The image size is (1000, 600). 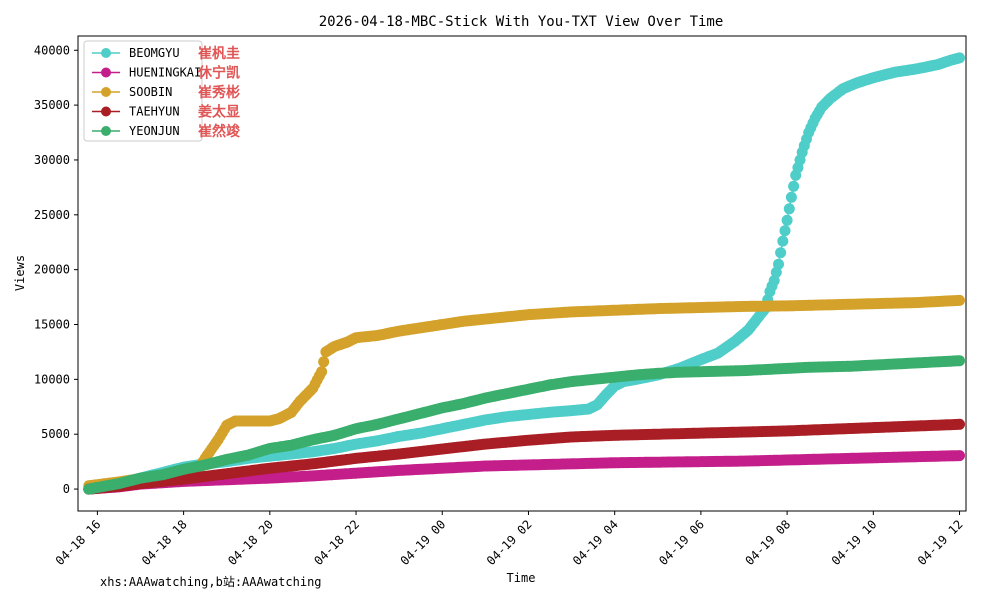 What do you see at coordinates (219, 92) in the screenshot?
I see `legend-chinese-name: 崔秀彬` at bounding box center [219, 92].